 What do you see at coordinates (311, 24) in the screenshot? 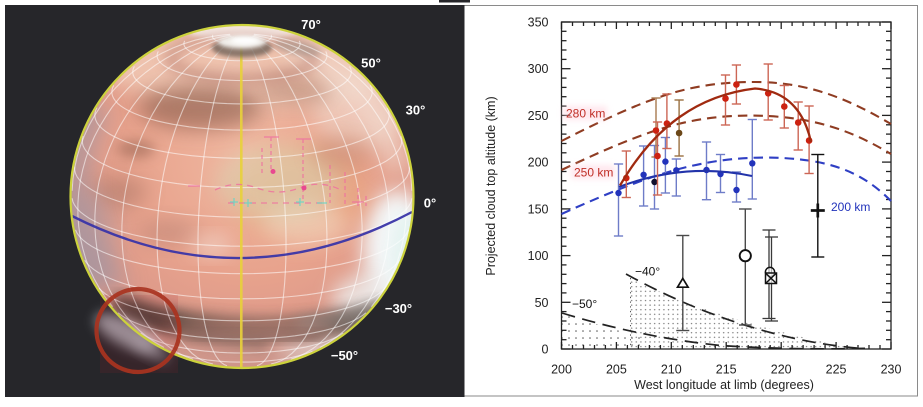
I see `svg-text: 70°` at bounding box center [311, 24].